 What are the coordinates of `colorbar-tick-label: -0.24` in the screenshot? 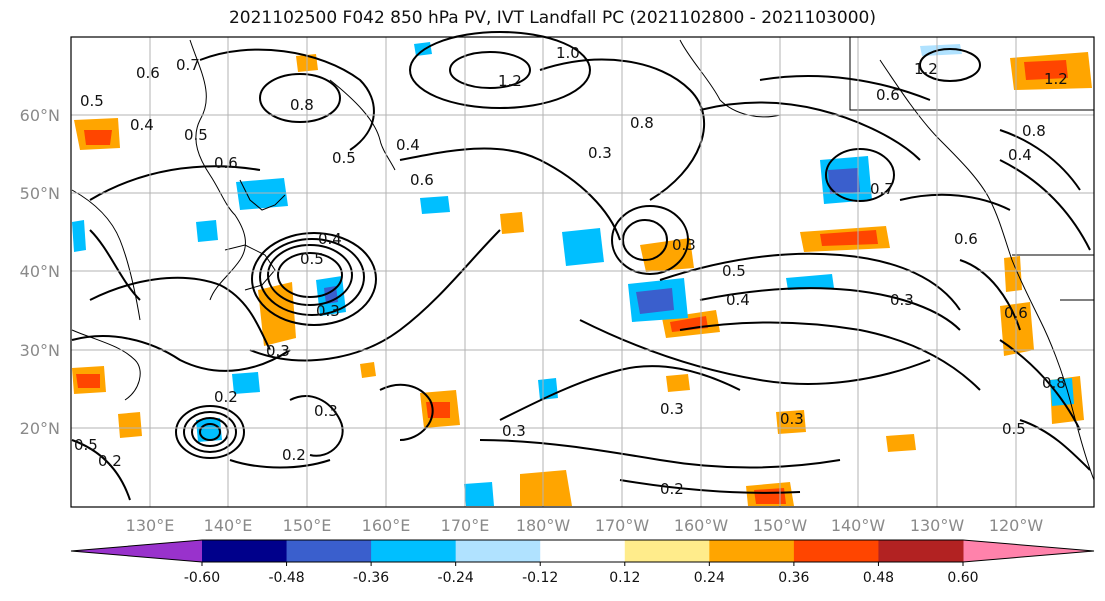 It's located at (456, 578).